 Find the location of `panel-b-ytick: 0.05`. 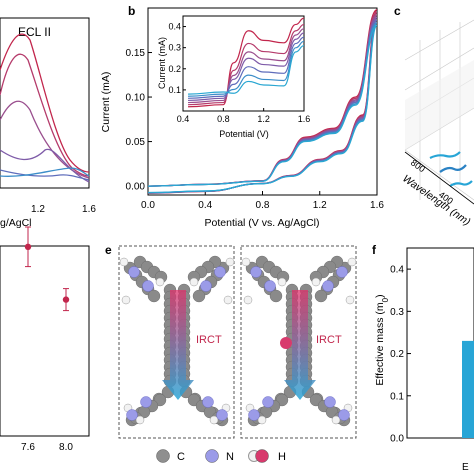

panel-b-ytick: 0.05 is located at coordinates (136, 142).